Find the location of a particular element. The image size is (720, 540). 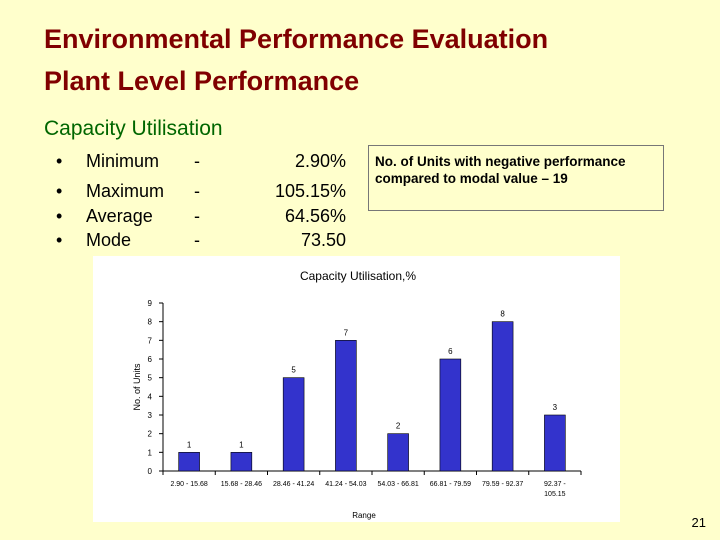

y-tick-label: 0 is located at coordinates (150, 471).